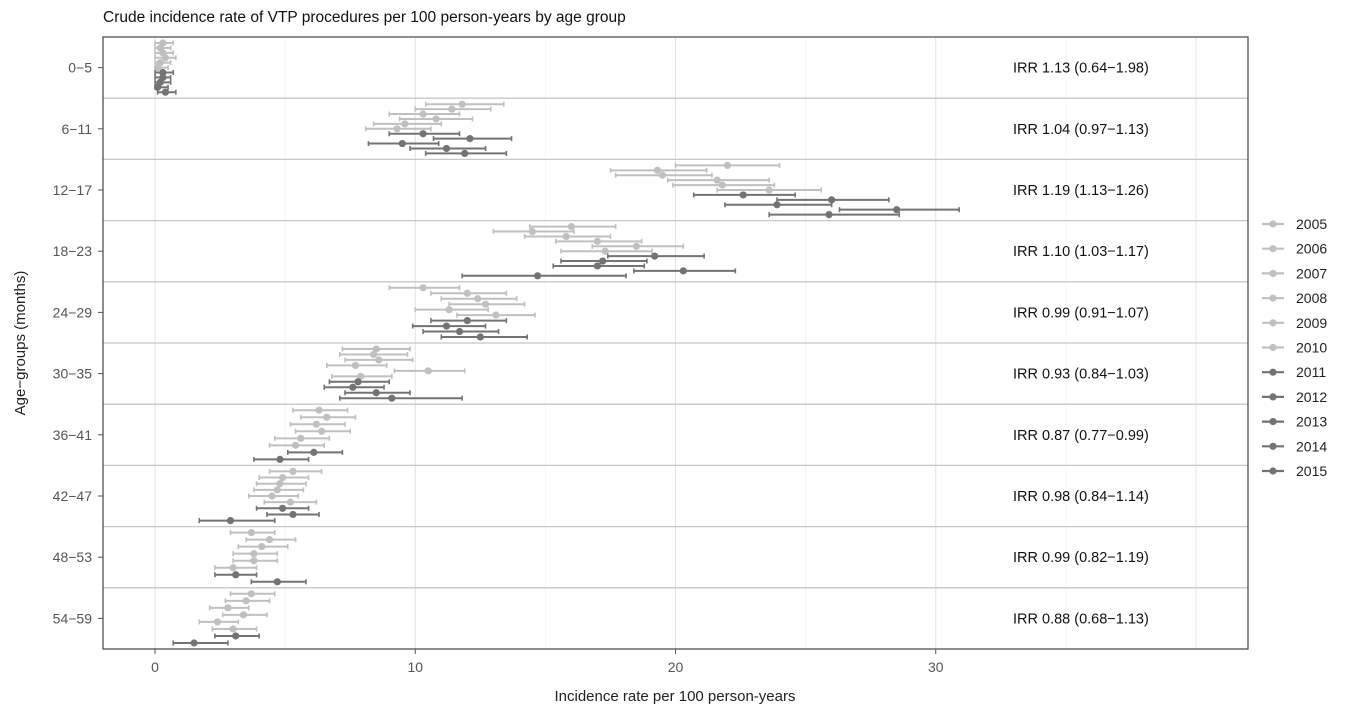 This screenshot has height=717, width=1352. What do you see at coordinates (1081, 619) in the screenshot?
I see `irr-label: IRR 0.88 (0.68−1.13)` at bounding box center [1081, 619].